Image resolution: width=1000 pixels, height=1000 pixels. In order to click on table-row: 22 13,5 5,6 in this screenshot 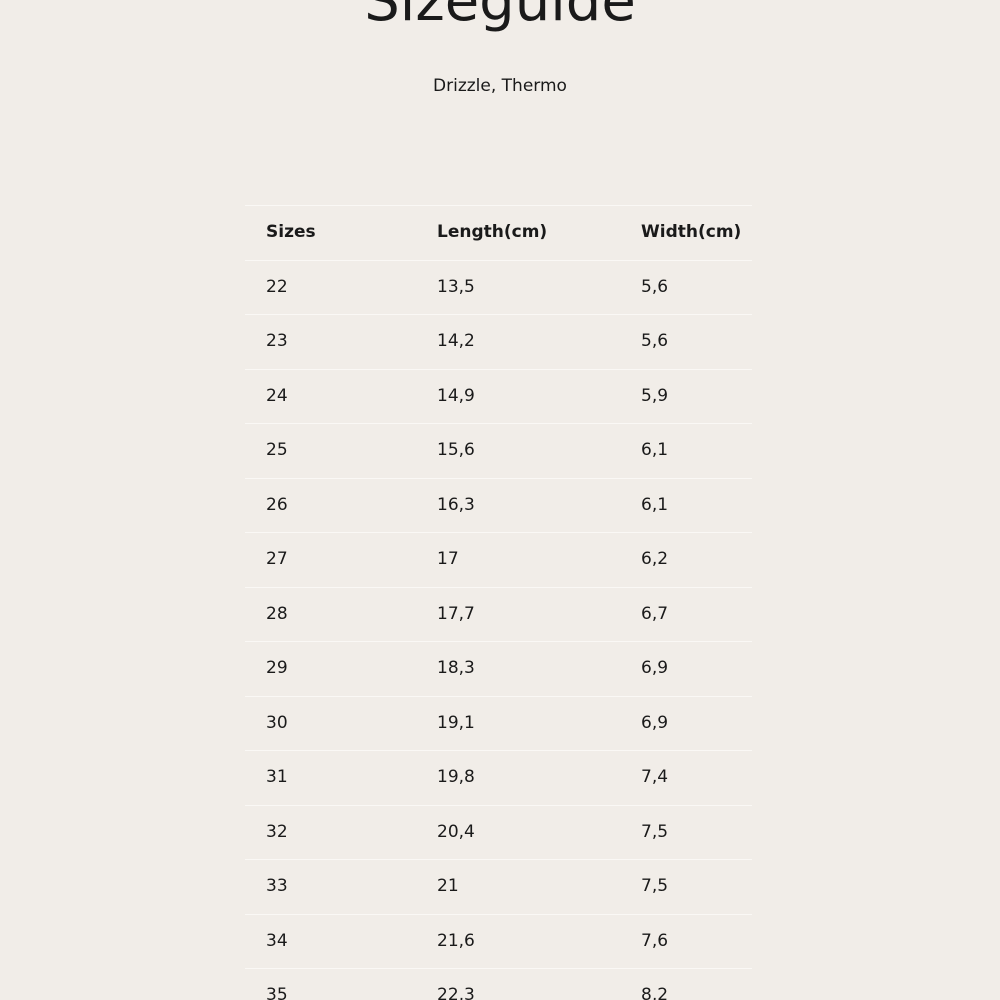, I will do `click(498, 287)`.